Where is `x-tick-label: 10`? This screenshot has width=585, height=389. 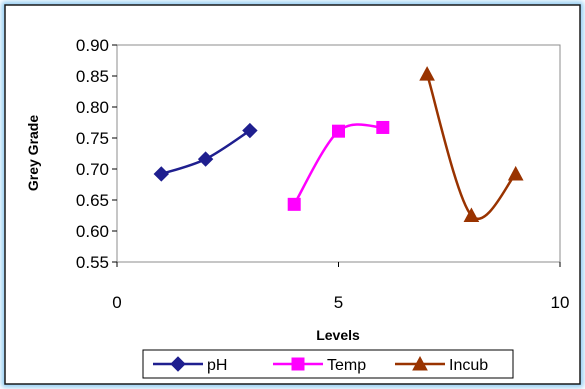 x-tick-label: 10 is located at coordinates (560, 302).